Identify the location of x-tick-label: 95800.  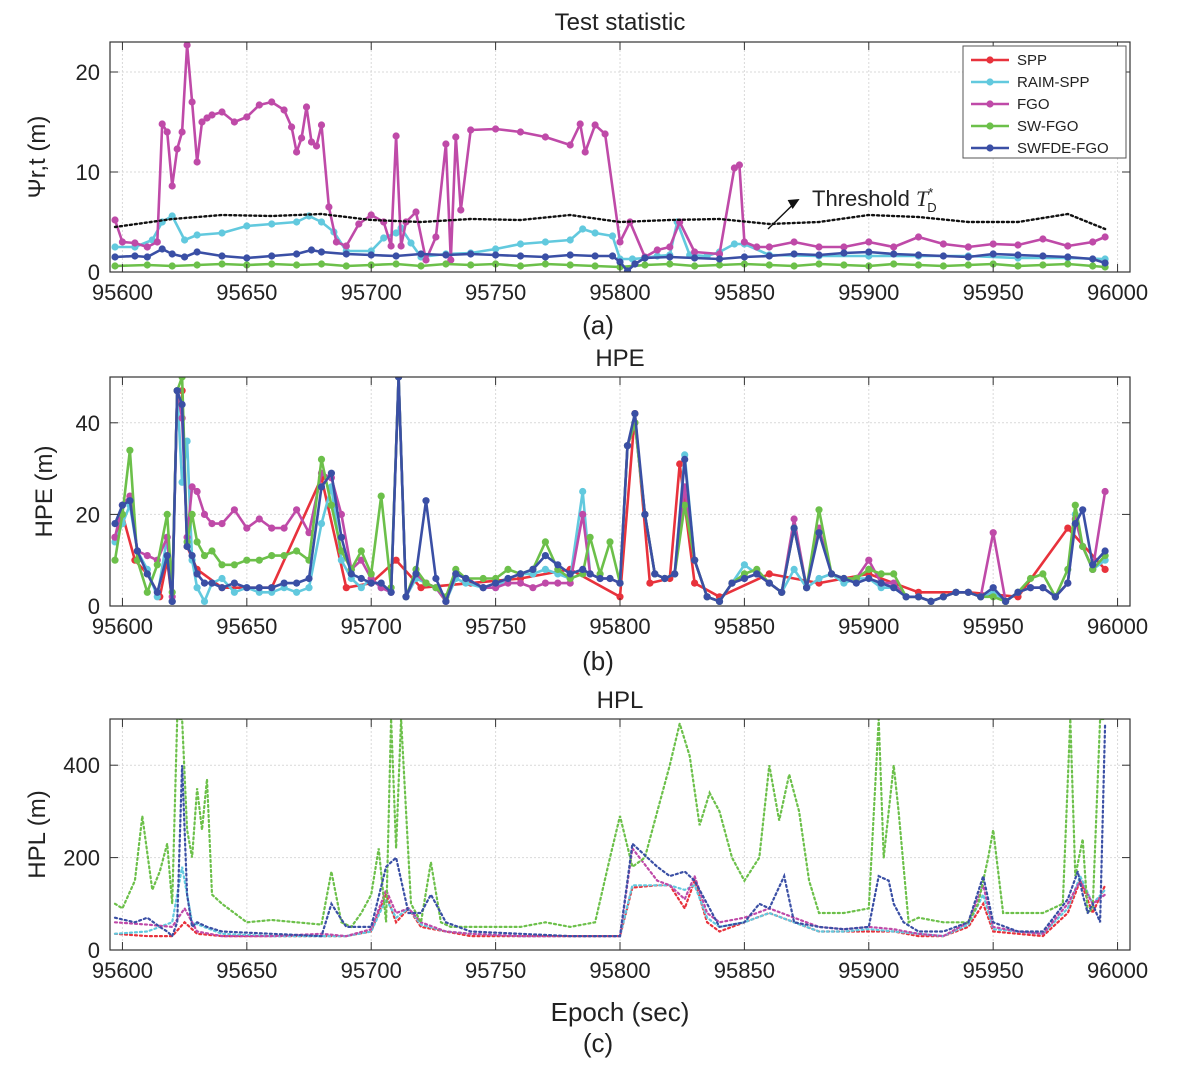
(619, 626).